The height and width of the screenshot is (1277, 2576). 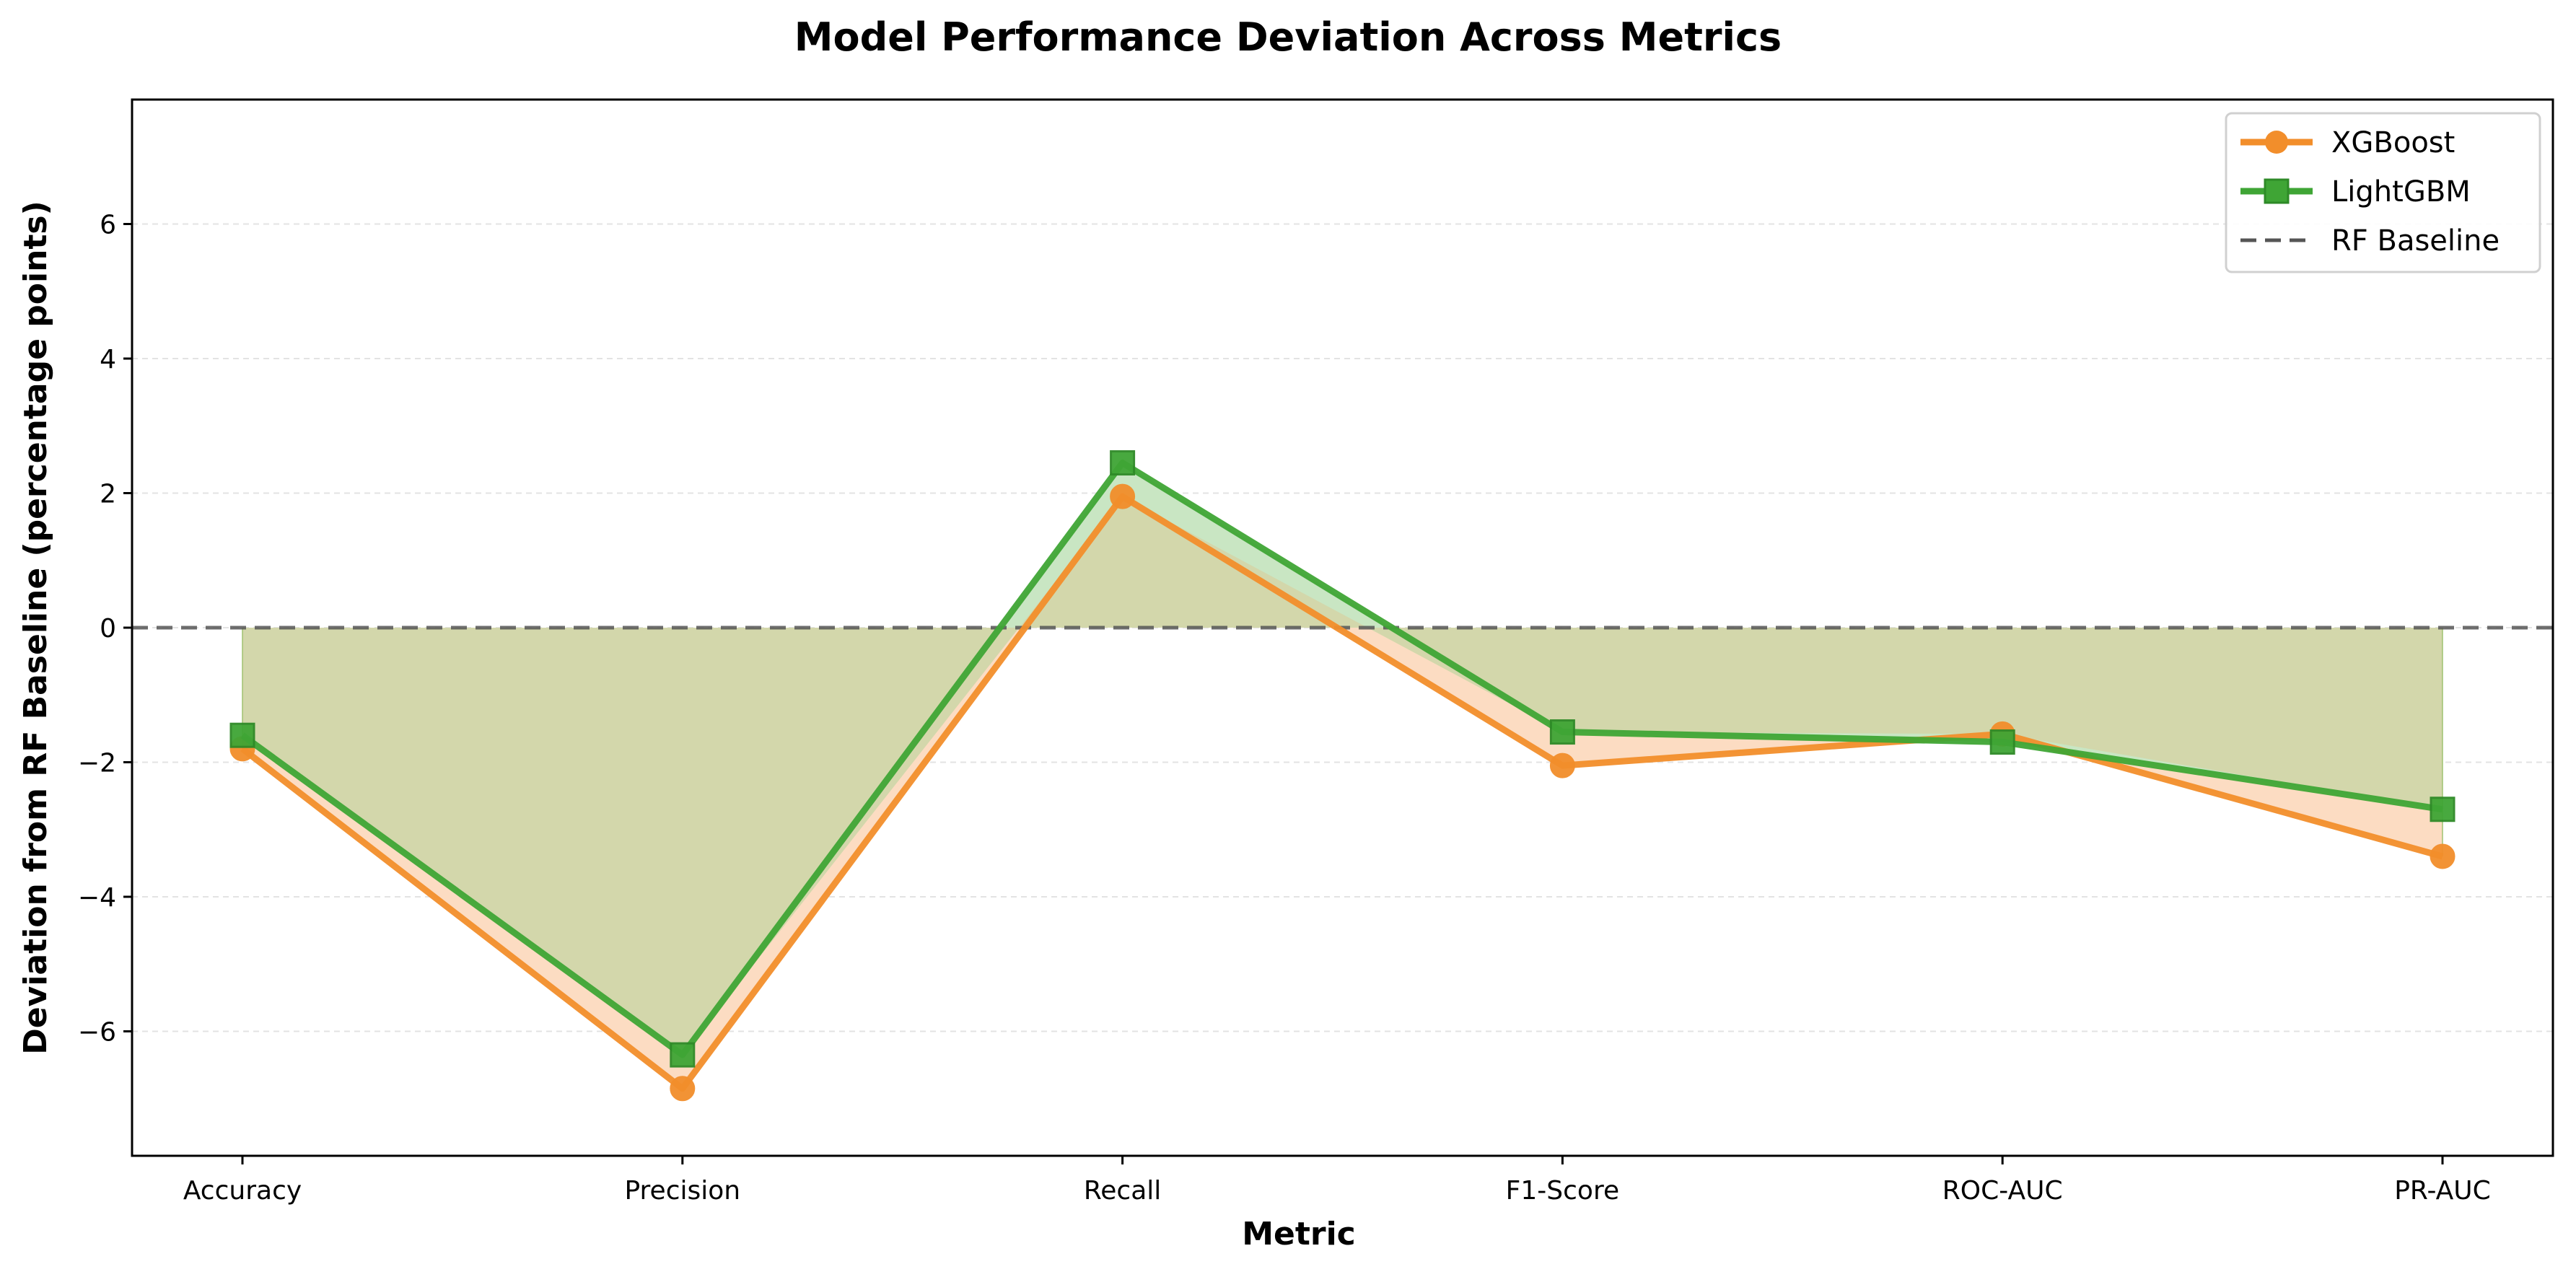 I want to click on x-tick-label: PR-AUC, so click(x=2442, y=1191).